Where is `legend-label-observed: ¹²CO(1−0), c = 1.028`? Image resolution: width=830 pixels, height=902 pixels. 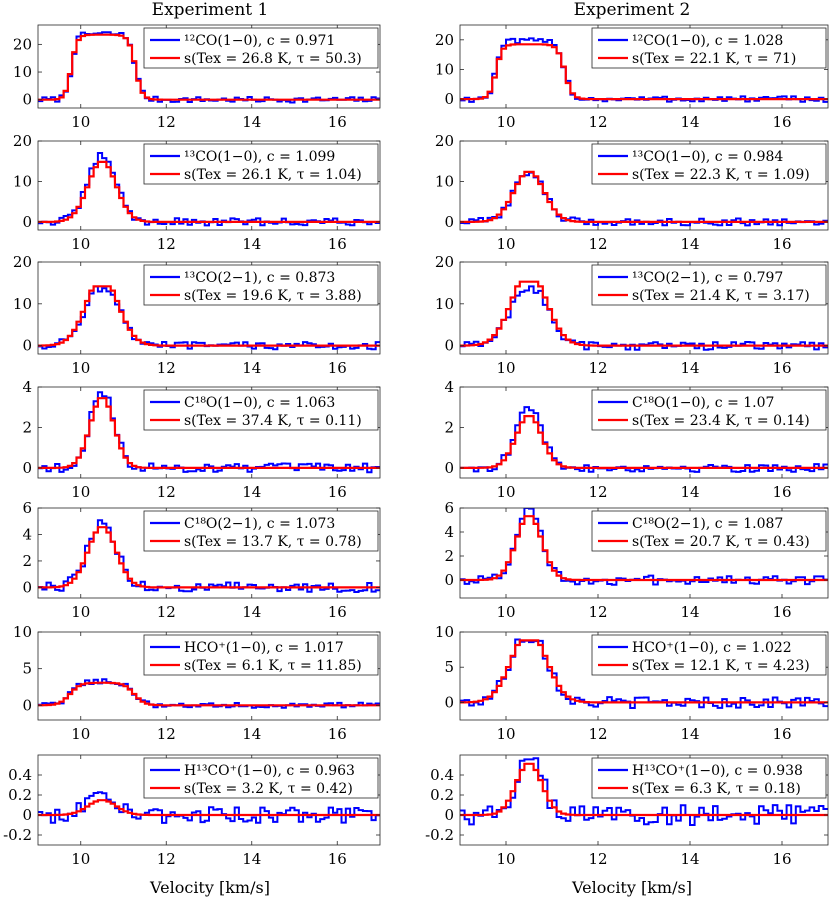
legend-label-observed: ¹²CO(1−0), c = 1.028 is located at coordinates (707, 41).